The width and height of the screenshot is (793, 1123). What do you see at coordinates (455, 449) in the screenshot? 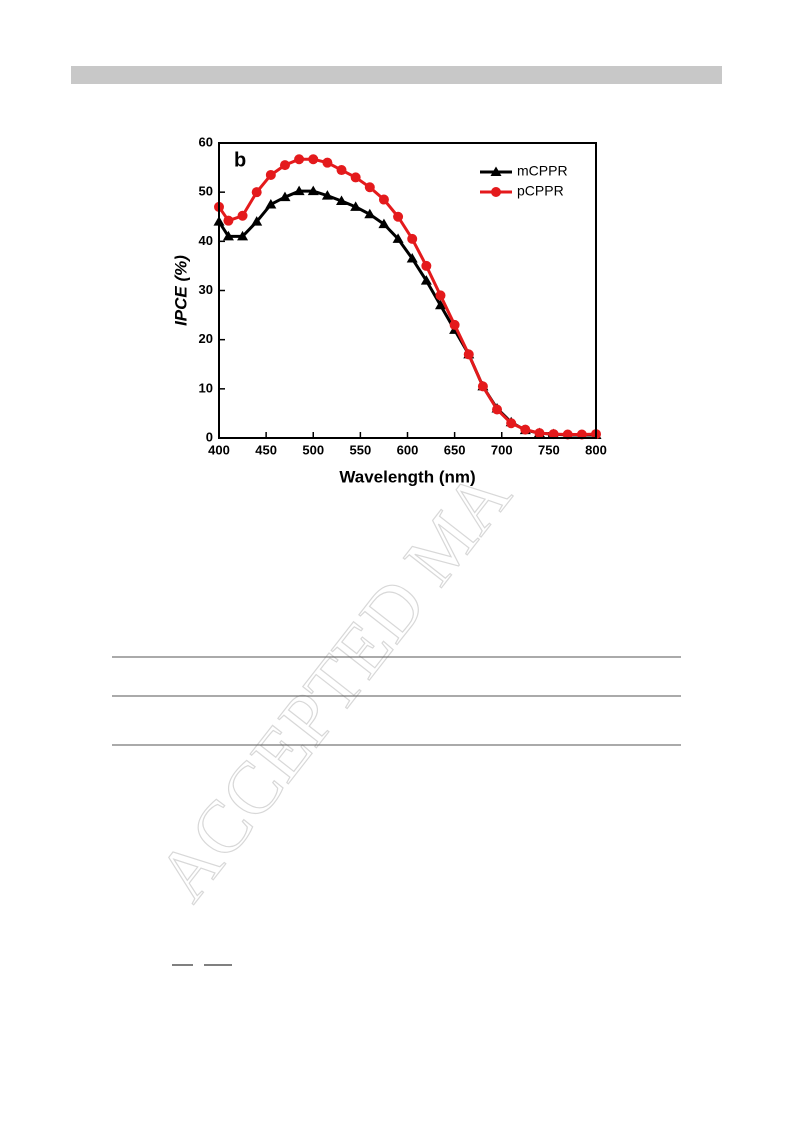
I see `x-tick-label: 650` at bounding box center [455, 449].